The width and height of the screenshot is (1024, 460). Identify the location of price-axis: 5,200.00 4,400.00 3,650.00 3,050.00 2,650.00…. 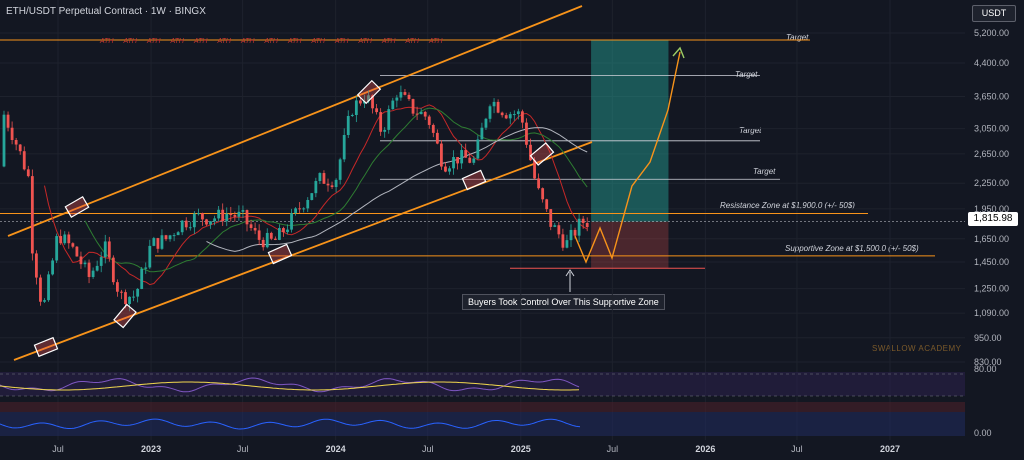
(991, 233).